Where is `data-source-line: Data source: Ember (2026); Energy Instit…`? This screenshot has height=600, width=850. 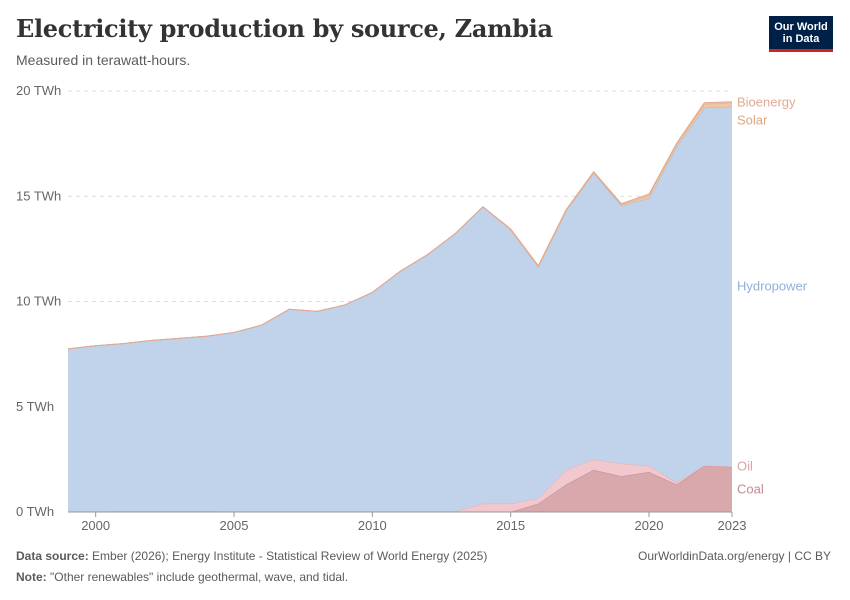 data-source-line: Data source: Ember (2026); Energy Instit… is located at coordinates (251, 556).